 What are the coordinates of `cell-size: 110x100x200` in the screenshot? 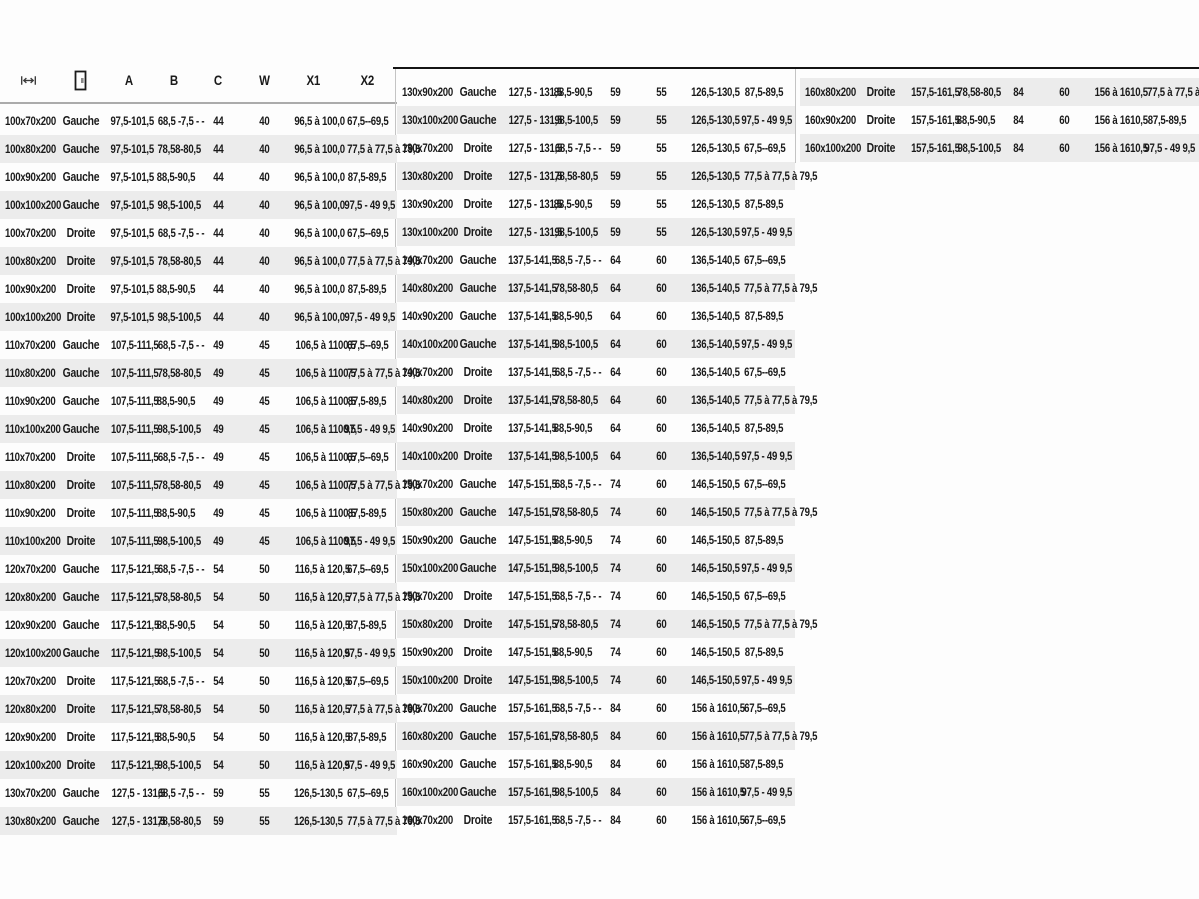 It's located at (33, 541).